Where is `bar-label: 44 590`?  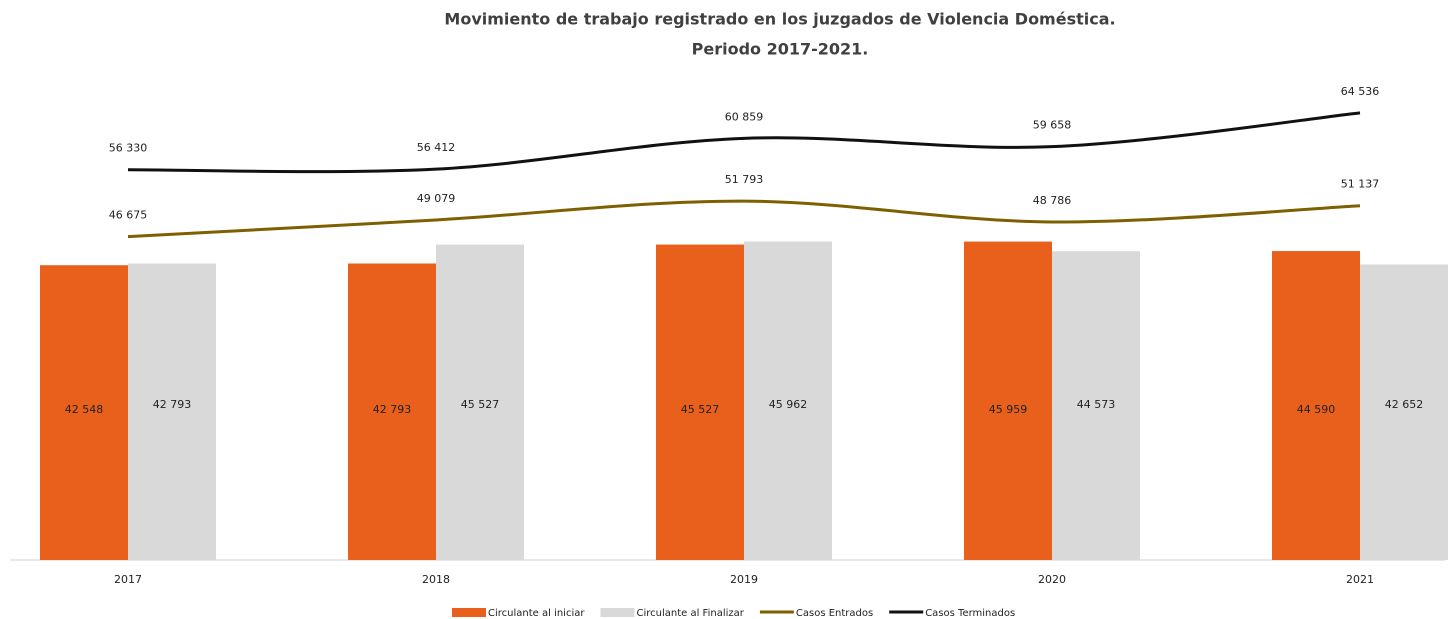
bar-label: 44 590 is located at coordinates (1316, 409).